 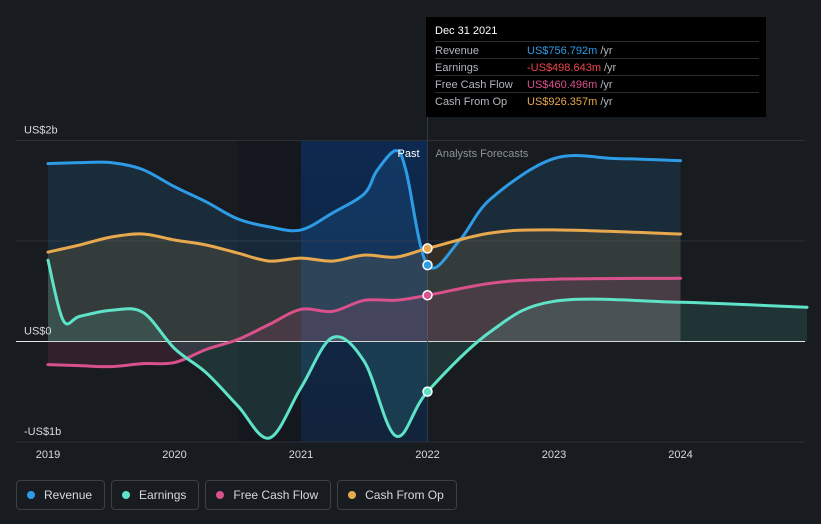 What do you see at coordinates (680, 455) in the screenshot?
I see `x-tick-label: 2024` at bounding box center [680, 455].